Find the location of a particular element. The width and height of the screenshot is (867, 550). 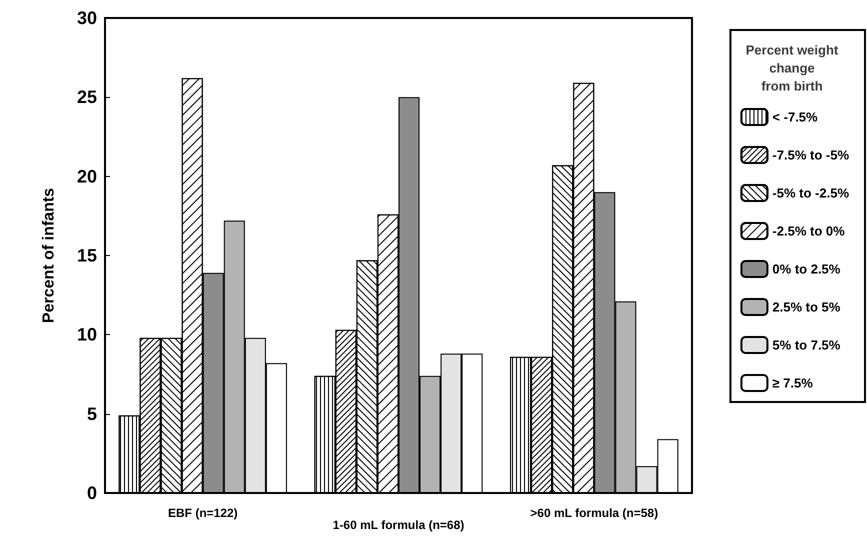

y-tick-label: 15 is located at coordinates (86, 256).